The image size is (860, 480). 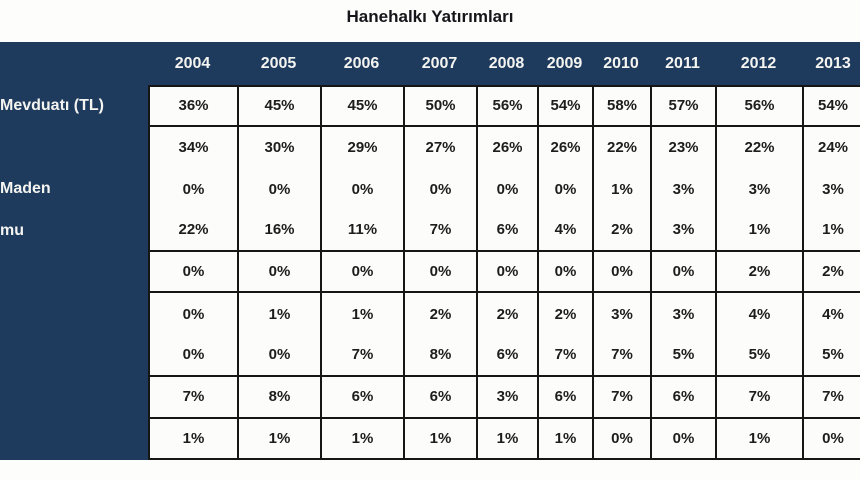 I want to click on year-header-band, so click(x=430, y=63).